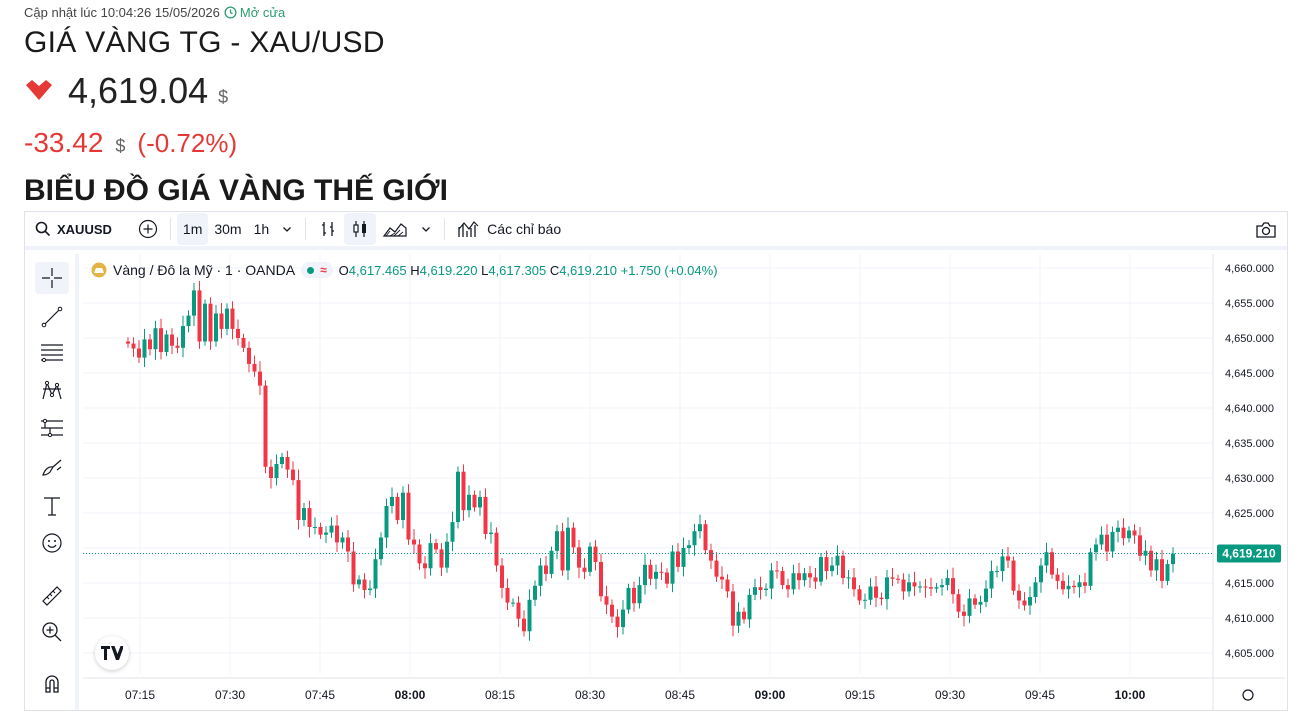 The image size is (1306, 723). I want to click on time-axis-label: 08:45, so click(680, 695).